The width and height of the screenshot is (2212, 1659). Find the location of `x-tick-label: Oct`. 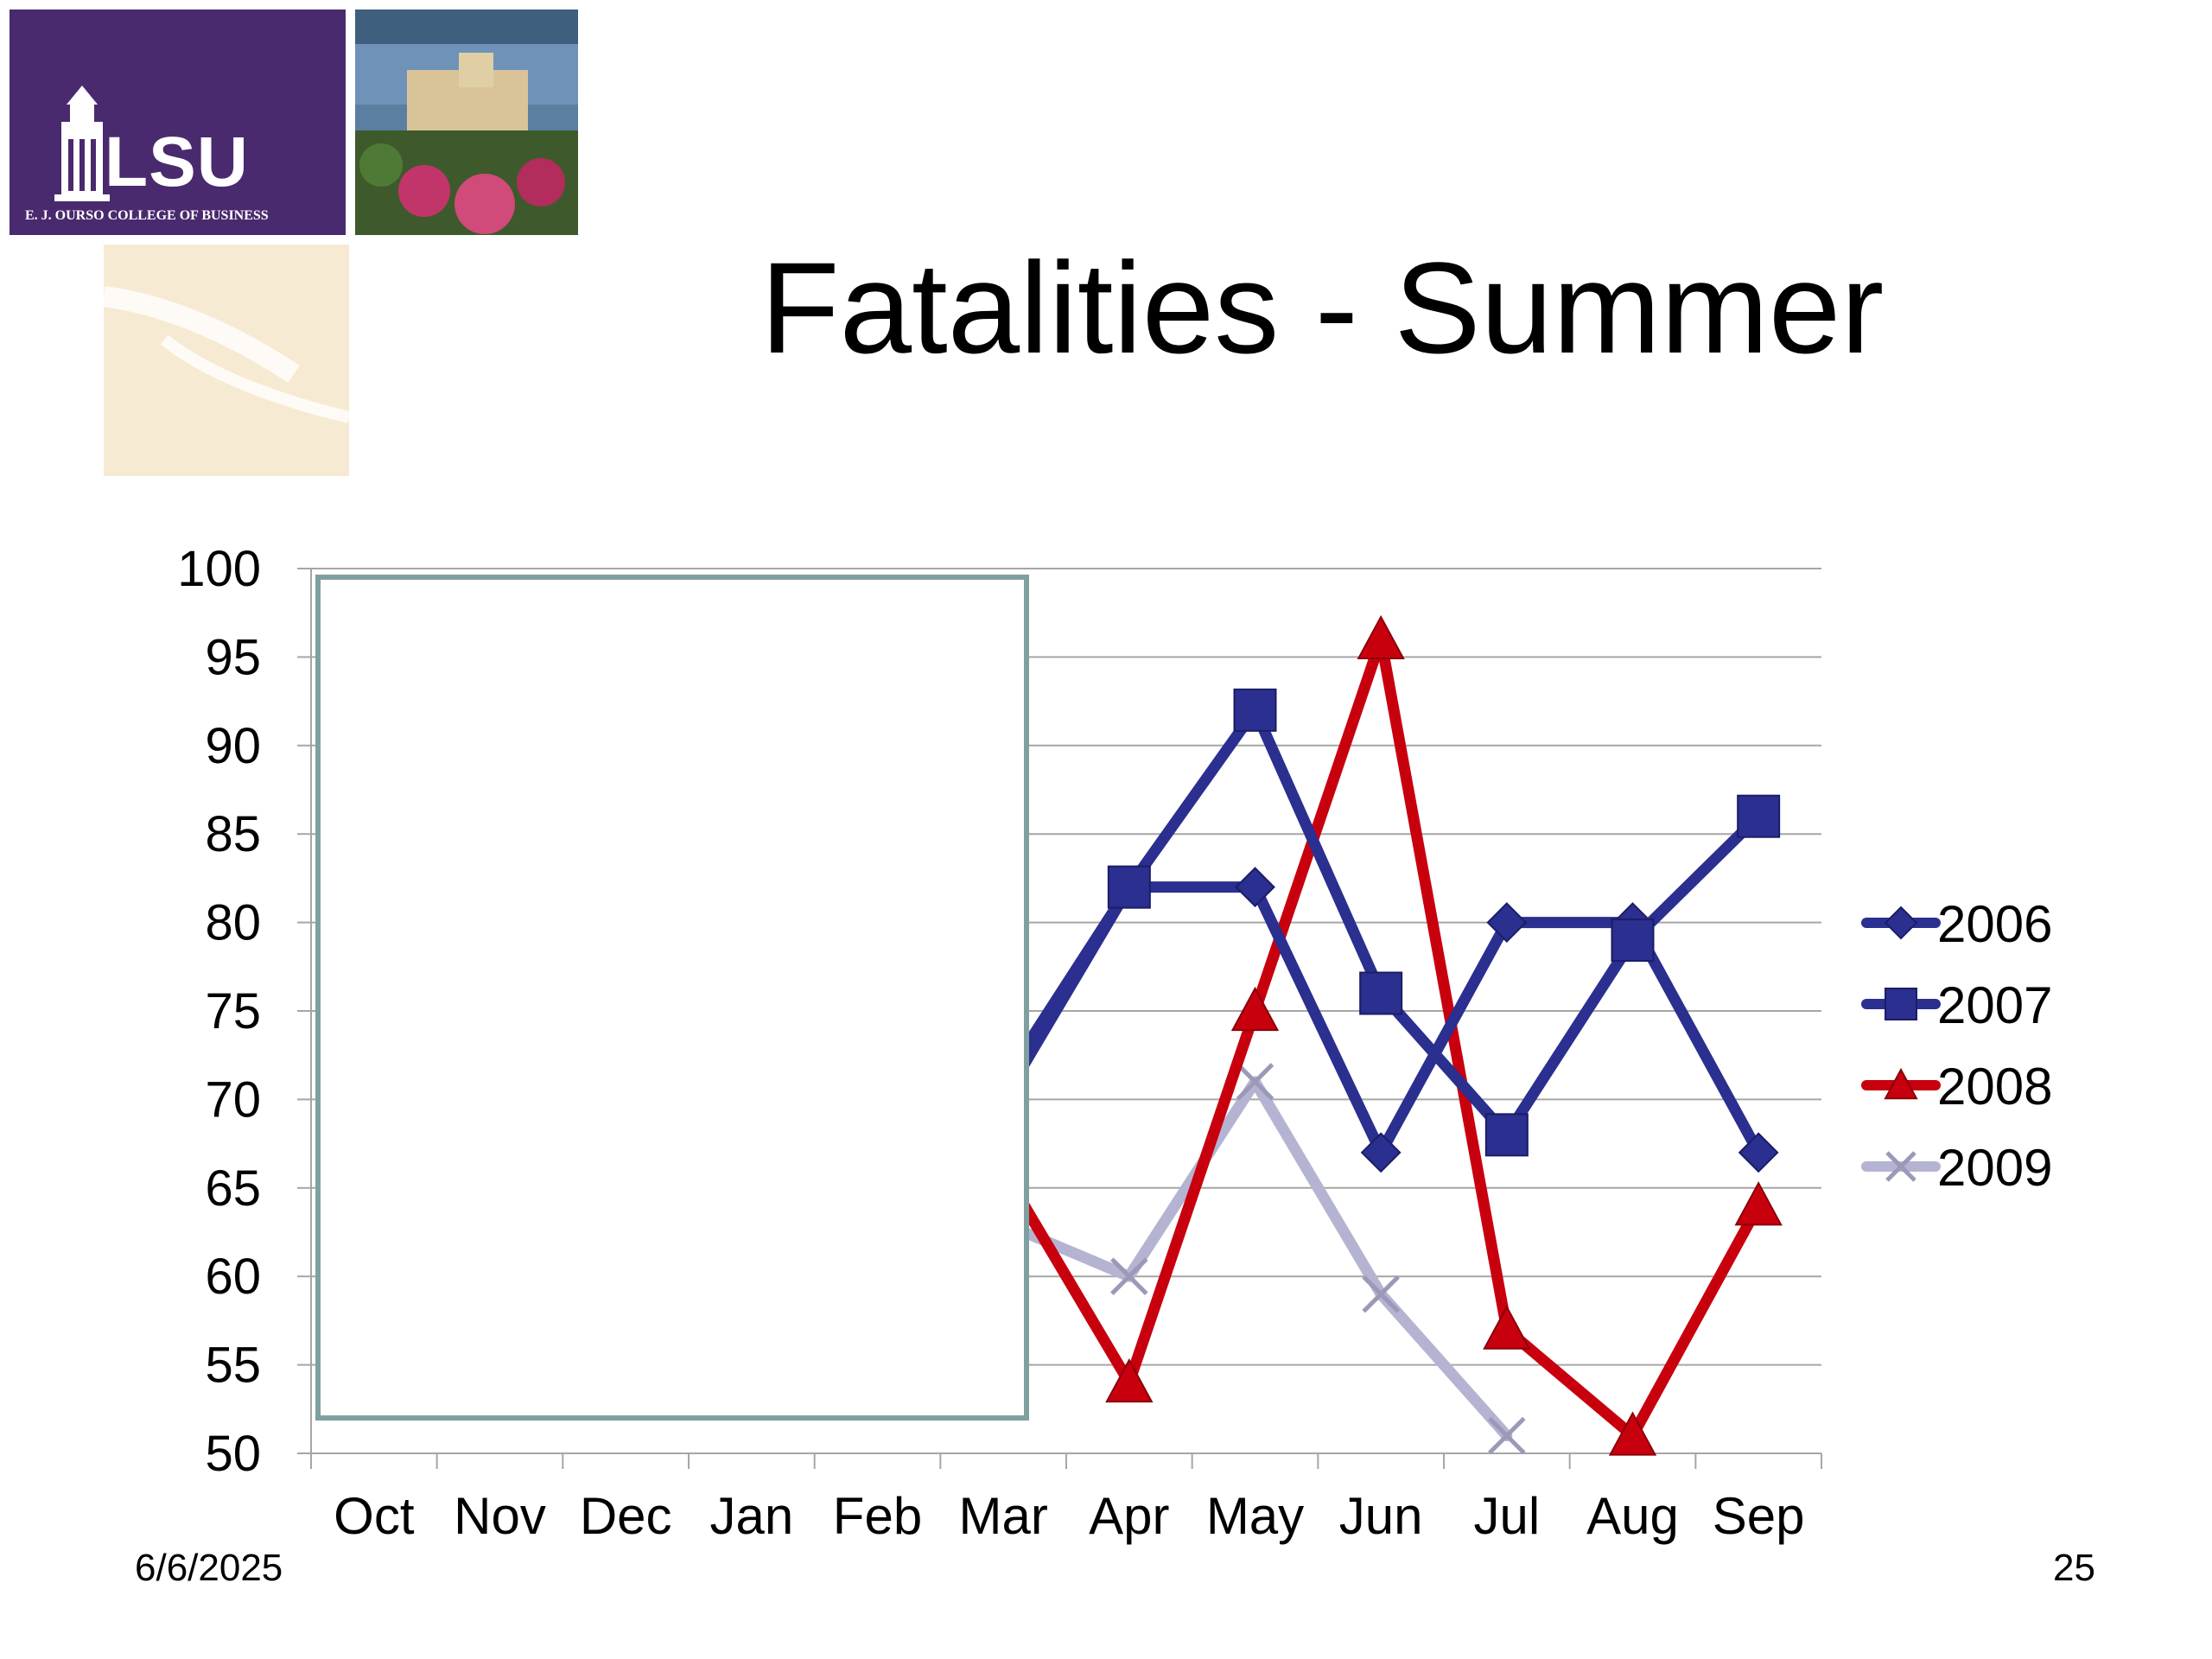

x-tick-label: Oct is located at coordinates (374, 1516).